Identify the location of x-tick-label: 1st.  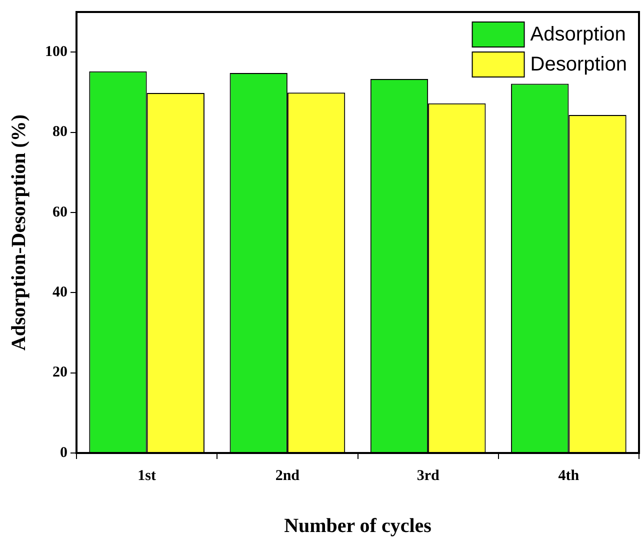
(147, 476).